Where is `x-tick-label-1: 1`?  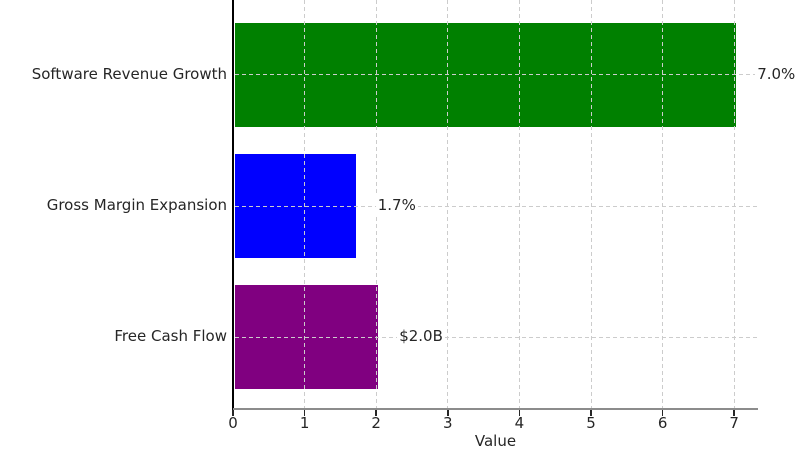 x-tick-label-1: 1 is located at coordinates (304, 423).